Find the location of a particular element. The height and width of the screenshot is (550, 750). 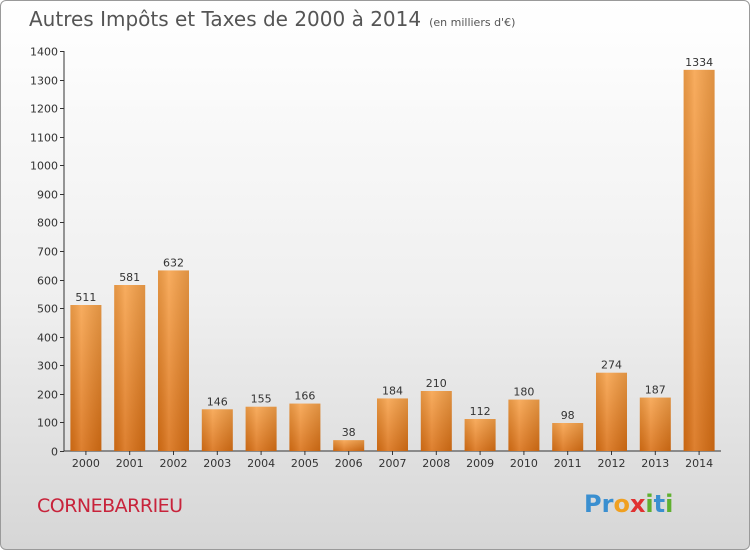

y-tick-label: 1300 is located at coordinates (44, 81).